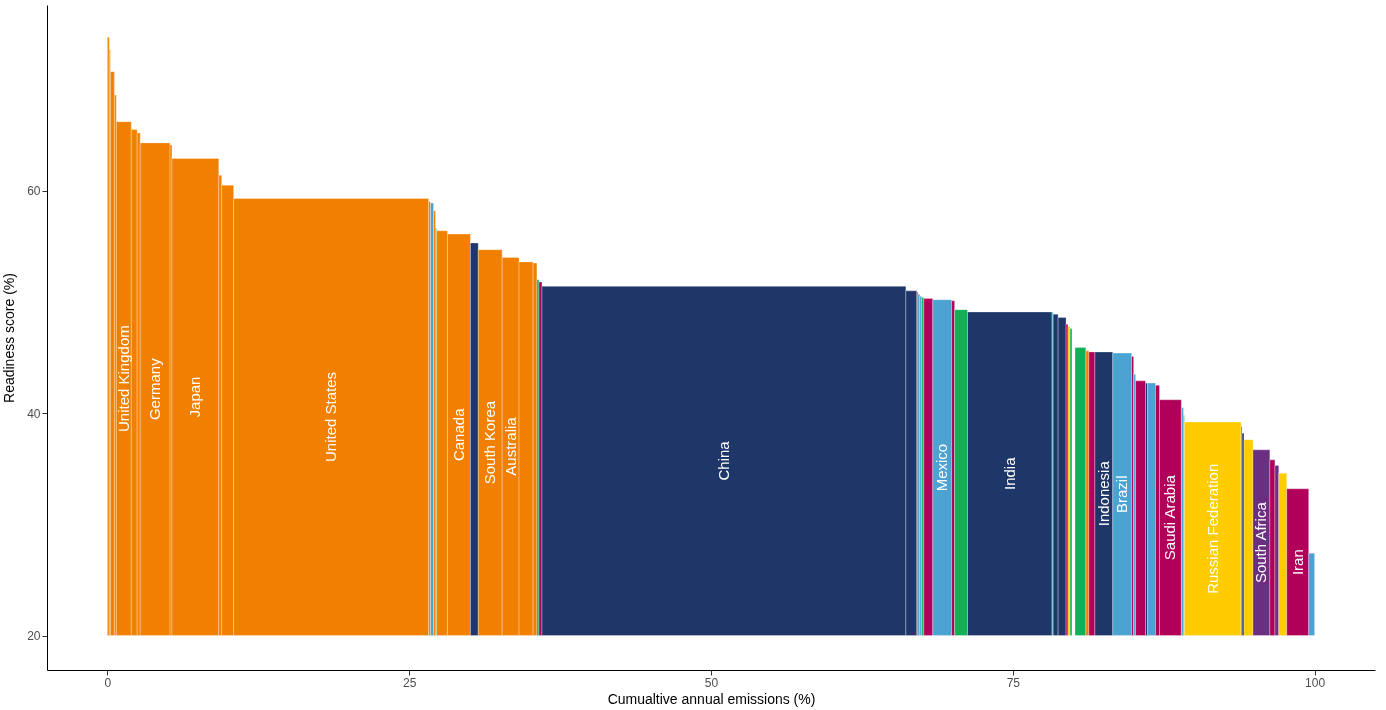 Image resolution: width=1386 pixels, height=710 pixels. Describe the element at coordinates (155, 389) in the screenshot. I see `data-label: Germany` at that location.